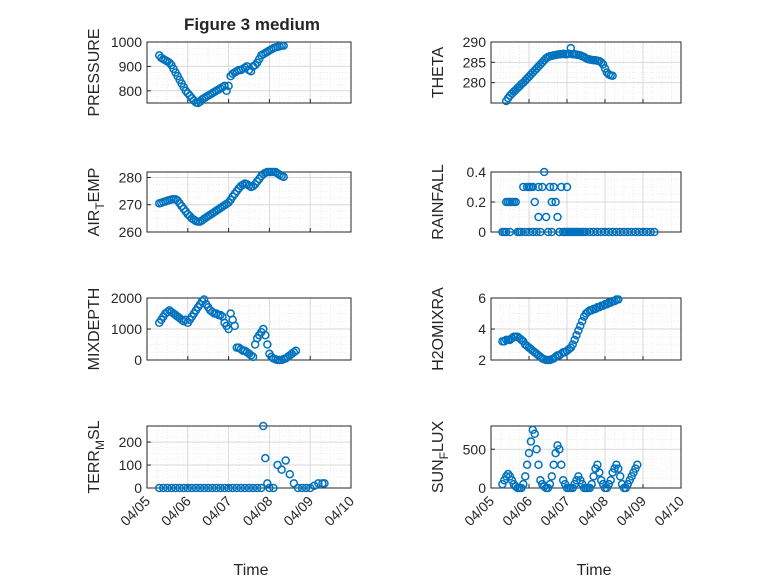 The height and width of the screenshot is (583, 778). Describe the element at coordinates (131, 442) in the screenshot. I see `y-tick-label: 200` at that location.